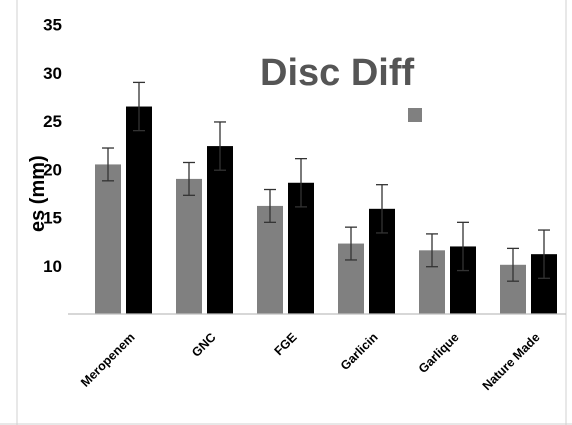 Image resolution: width=572 pixels, height=425 pixels. What do you see at coordinates (38, 193) in the screenshot?
I see `y-axis-label: es (mm)` at bounding box center [38, 193].